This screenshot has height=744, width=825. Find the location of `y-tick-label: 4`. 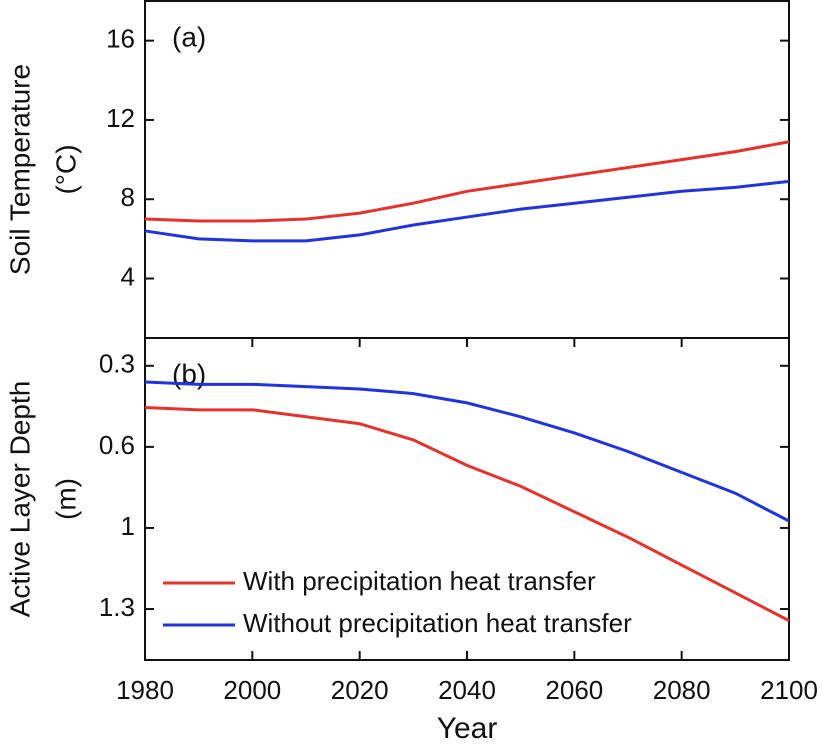

y-tick-label: 4 is located at coordinates (128, 276).